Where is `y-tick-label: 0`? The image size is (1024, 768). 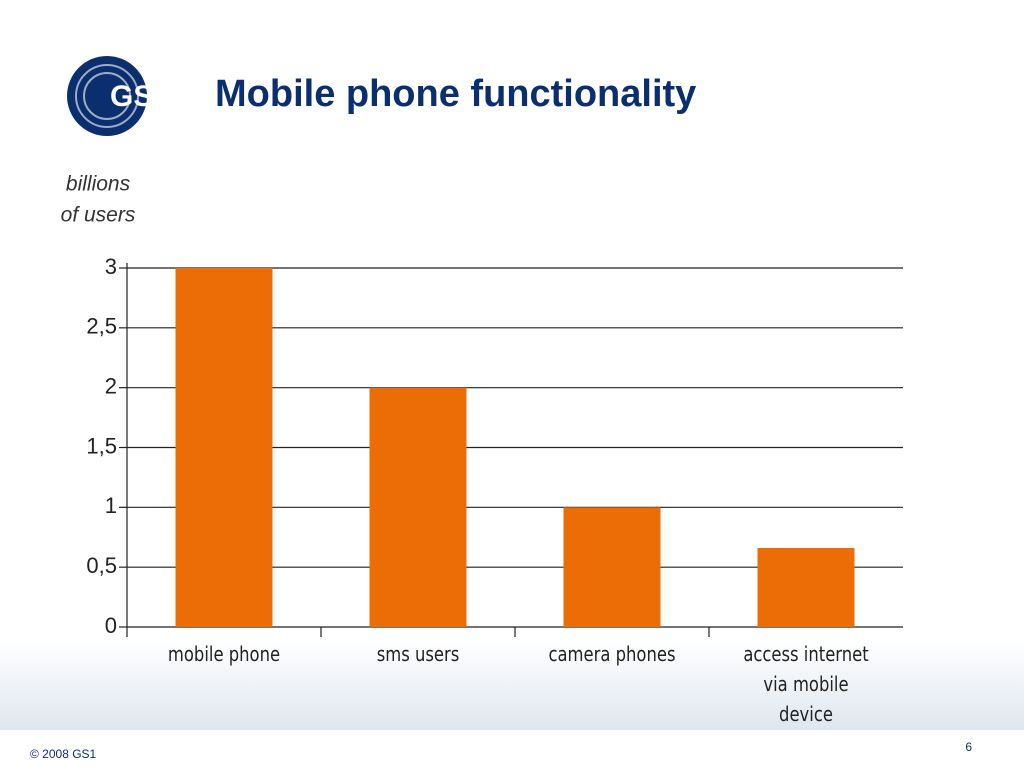 y-tick-label: 0 is located at coordinates (111, 625).